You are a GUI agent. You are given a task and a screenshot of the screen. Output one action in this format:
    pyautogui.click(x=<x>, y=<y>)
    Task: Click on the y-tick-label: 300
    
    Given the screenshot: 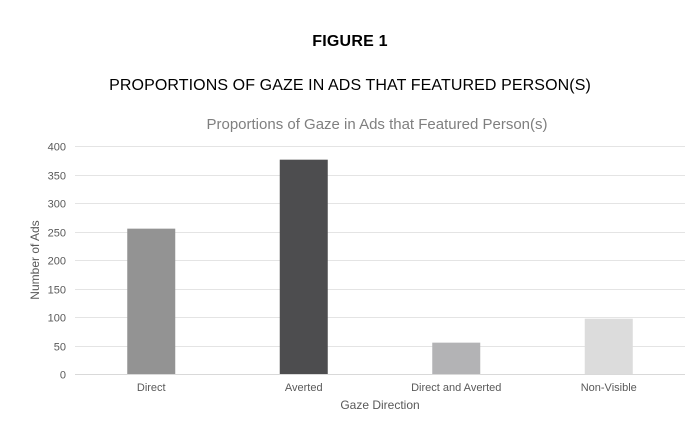 What is the action you would take?
    pyautogui.click(x=57, y=205)
    